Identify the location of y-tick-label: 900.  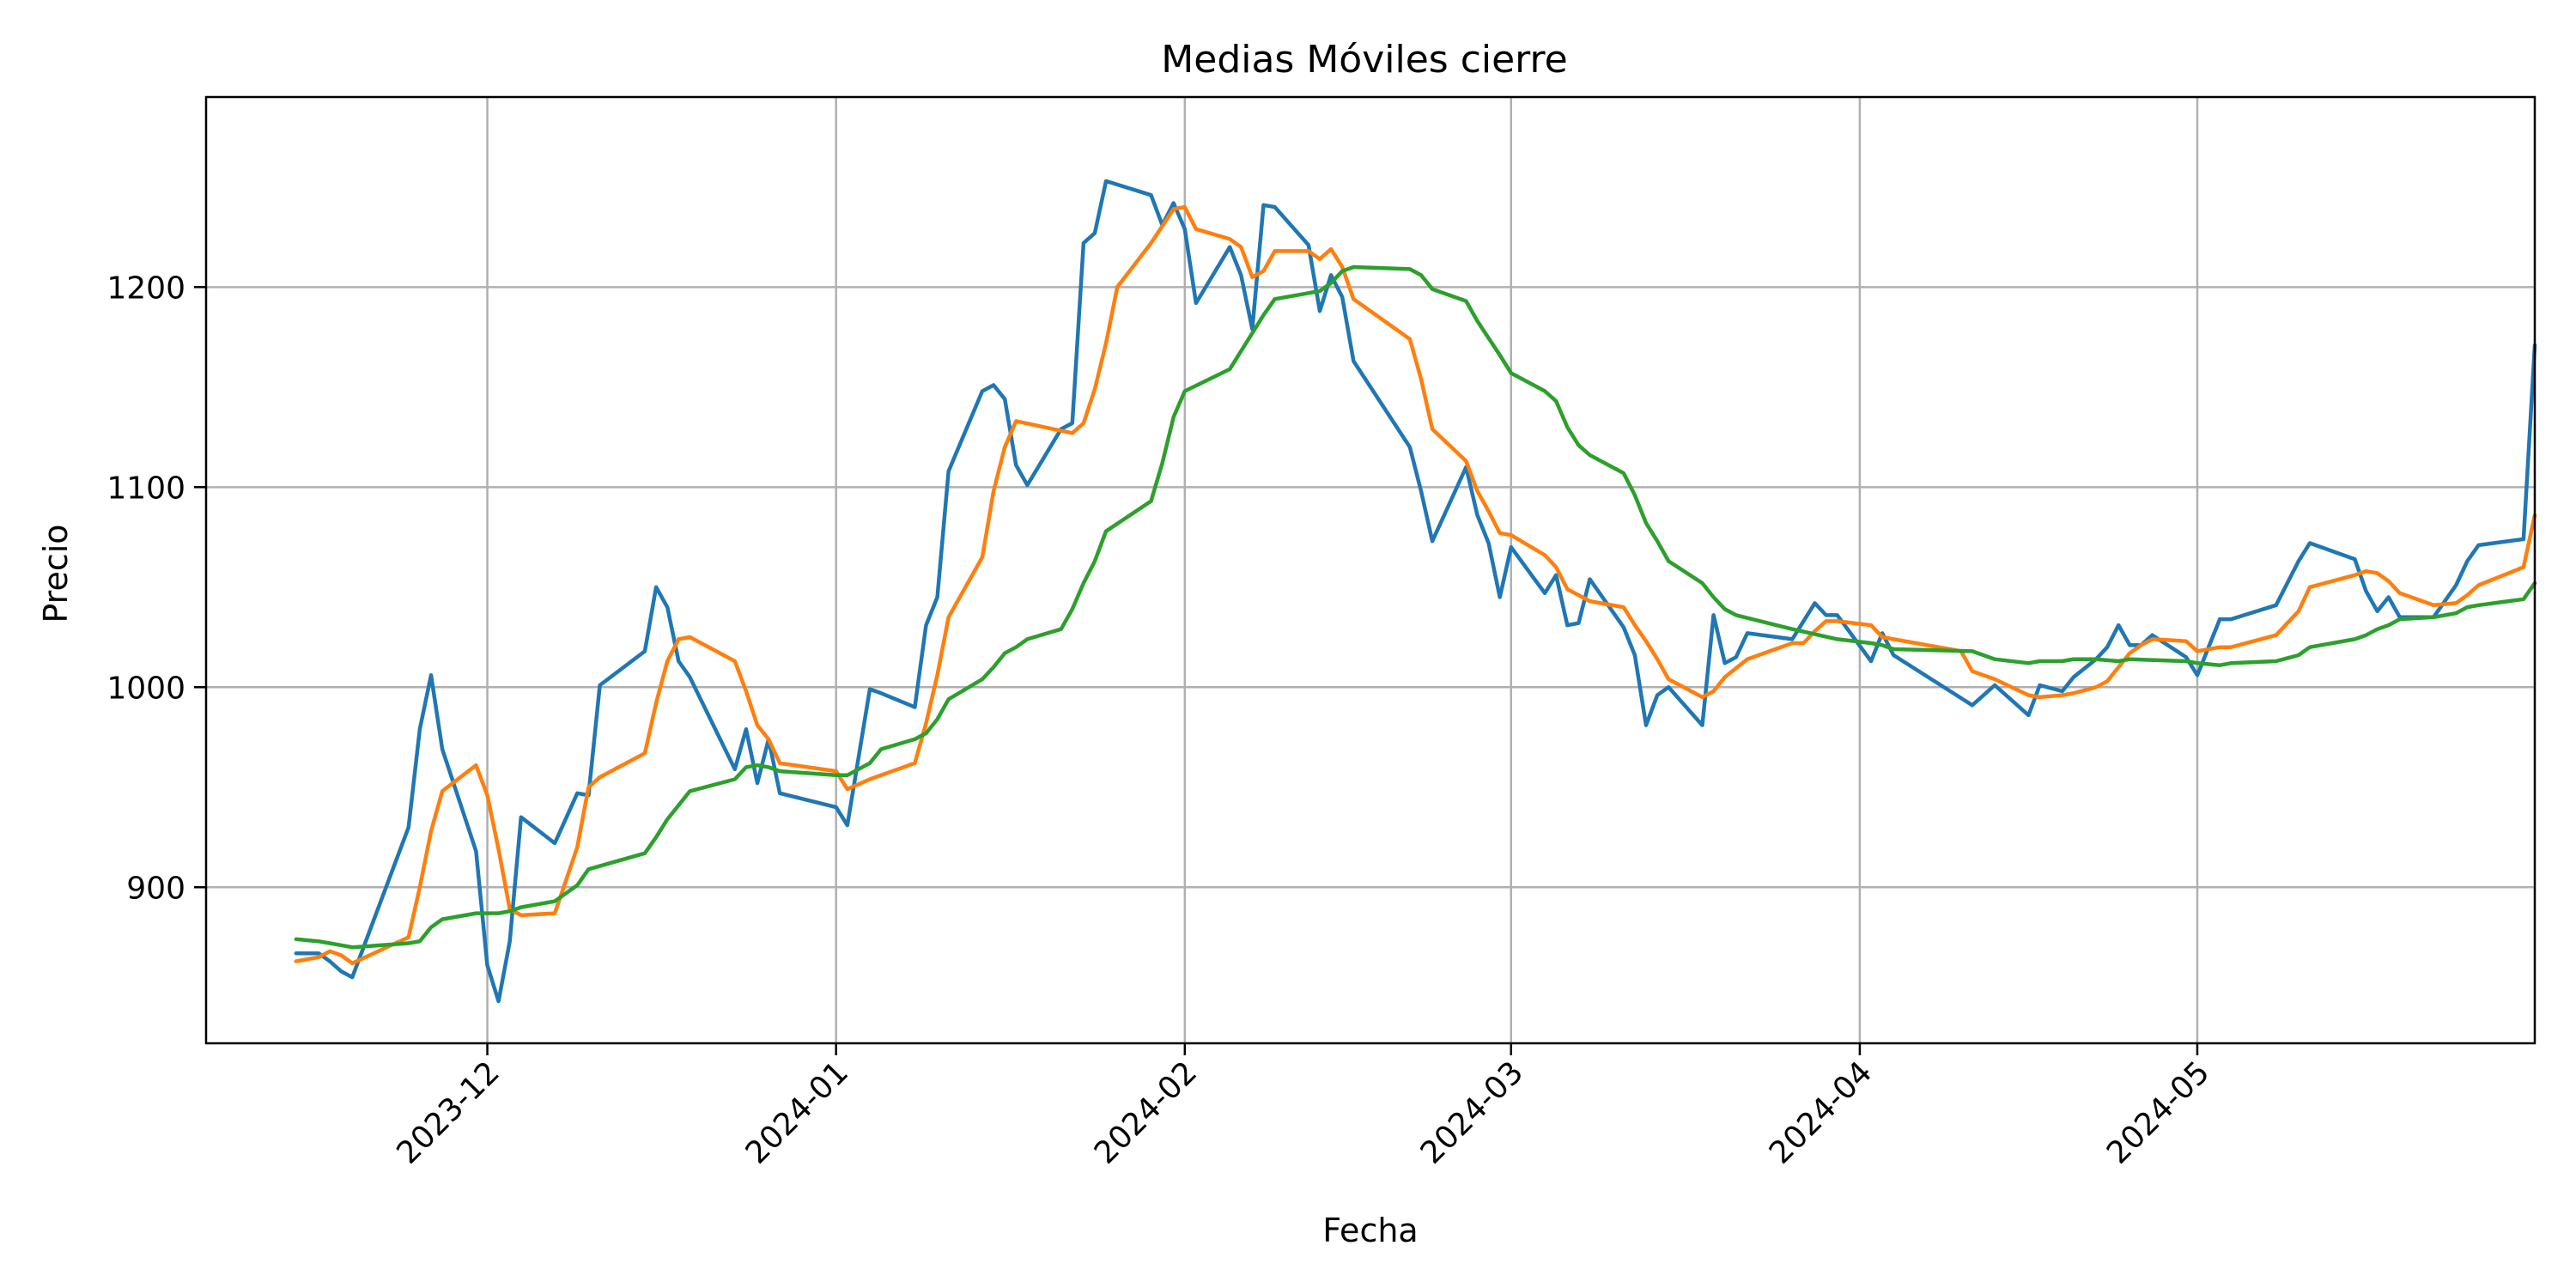
(155, 889).